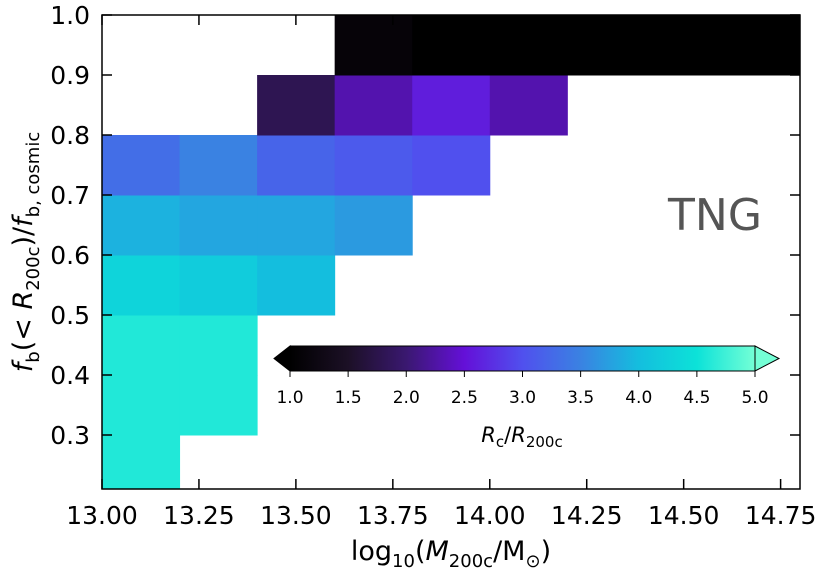 This screenshot has height=572, width=822. What do you see at coordinates (70, 255) in the screenshot?
I see `y-tick-label: 0.6` at bounding box center [70, 255].